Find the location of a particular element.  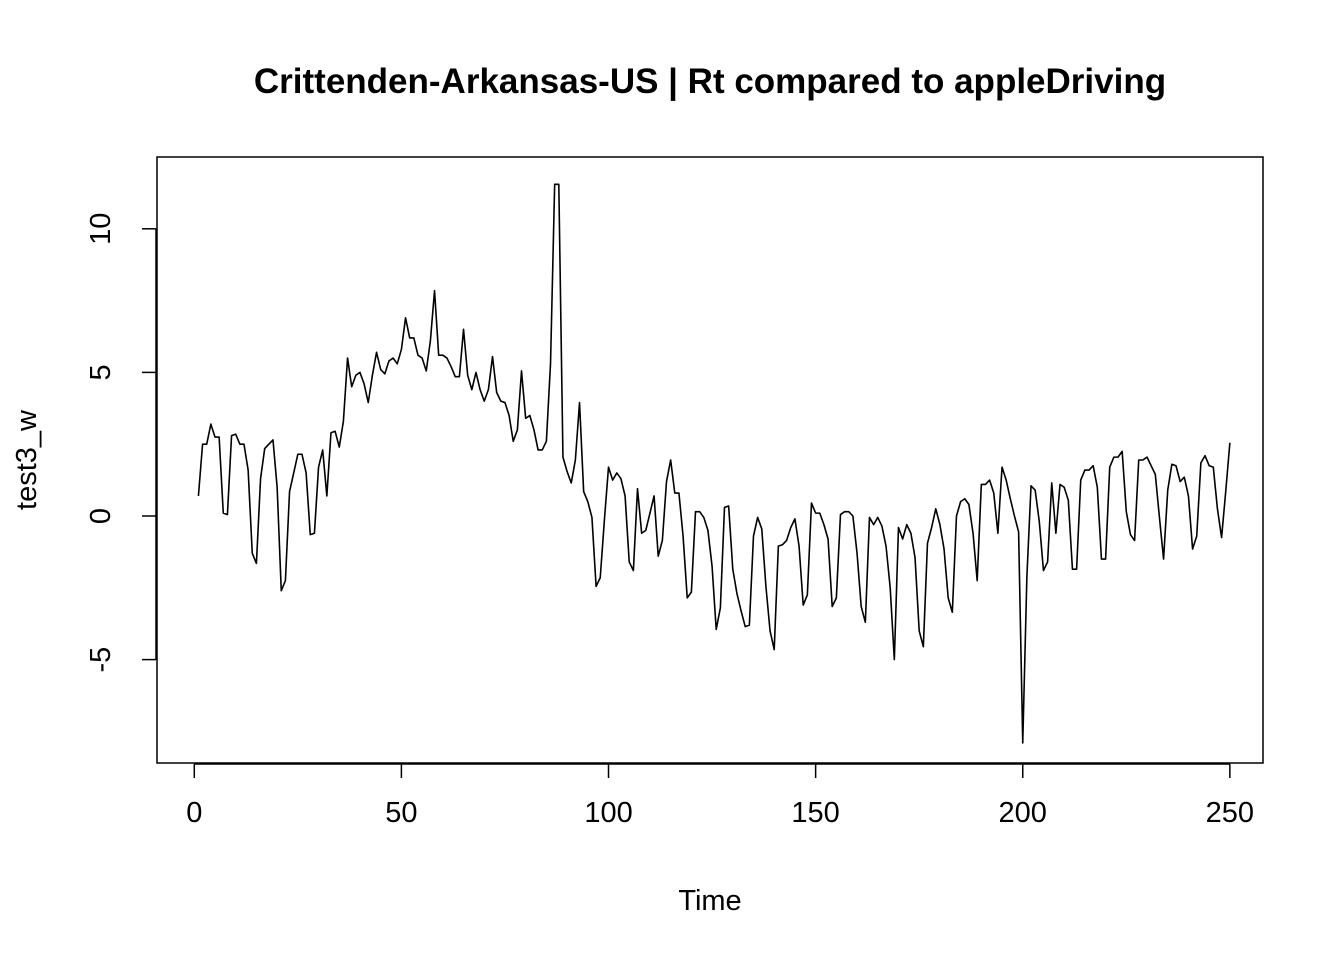

x-tick-label: 50 is located at coordinates (401, 813).